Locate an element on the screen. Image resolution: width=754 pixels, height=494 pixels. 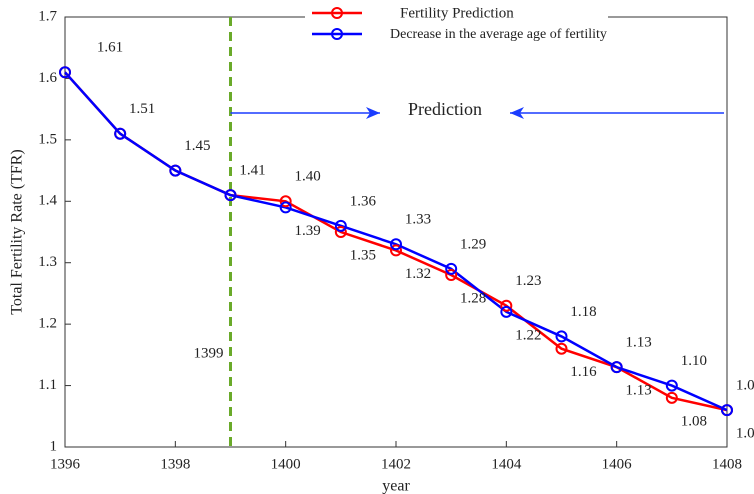
y-axis-label: Total Fertility Rate (TFR) is located at coordinates (17, 232).